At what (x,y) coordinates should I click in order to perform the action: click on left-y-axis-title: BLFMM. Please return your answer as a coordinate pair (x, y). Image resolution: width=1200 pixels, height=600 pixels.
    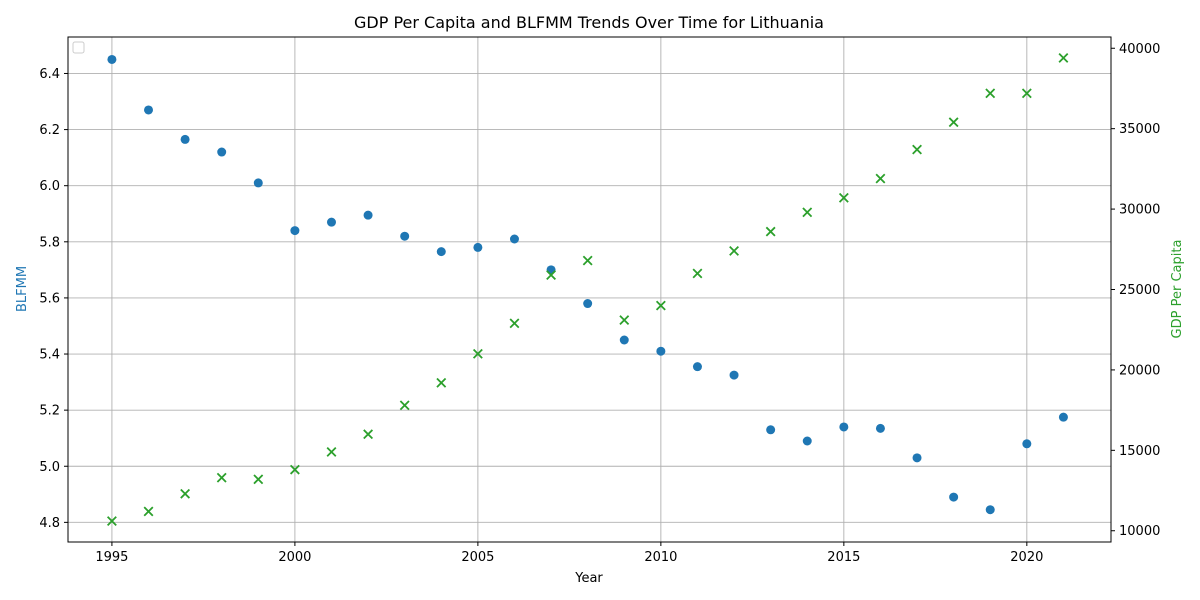
    Looking at the image, I should click on (22, 289).